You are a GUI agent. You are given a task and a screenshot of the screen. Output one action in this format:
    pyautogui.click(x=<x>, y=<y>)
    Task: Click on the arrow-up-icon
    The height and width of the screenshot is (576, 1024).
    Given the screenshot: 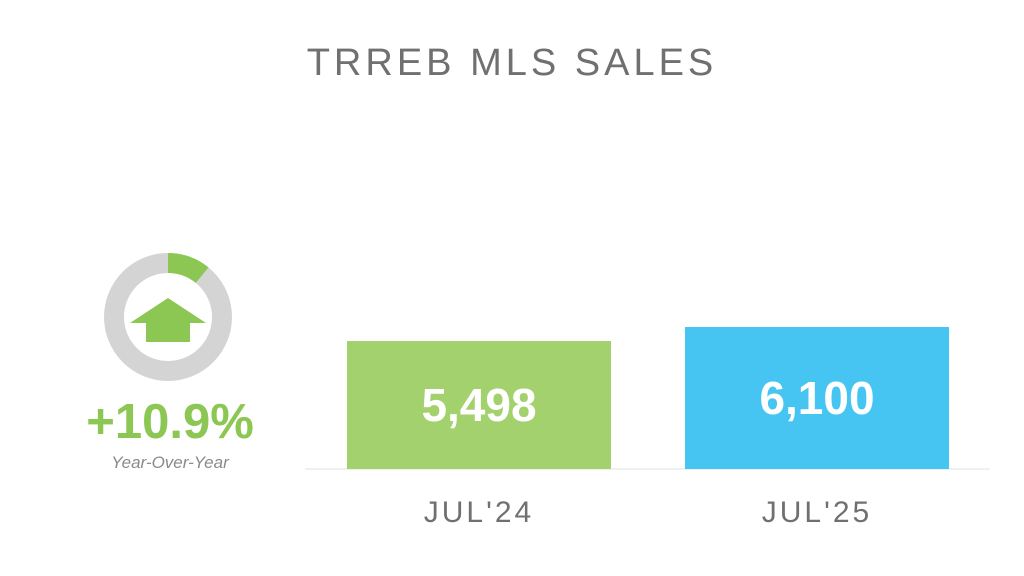 What is the action you would take?
    pyautogui.click(x=168, y=320)
    